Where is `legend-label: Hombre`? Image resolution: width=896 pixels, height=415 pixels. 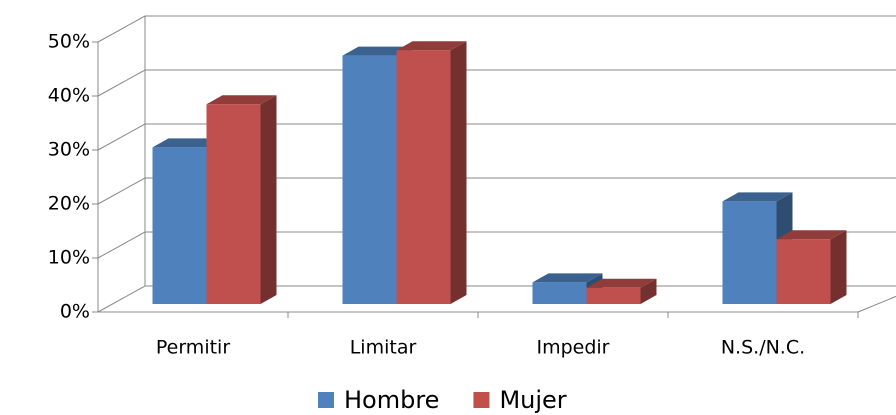 legend-label: Hombre is located at coordinates (391, 400).